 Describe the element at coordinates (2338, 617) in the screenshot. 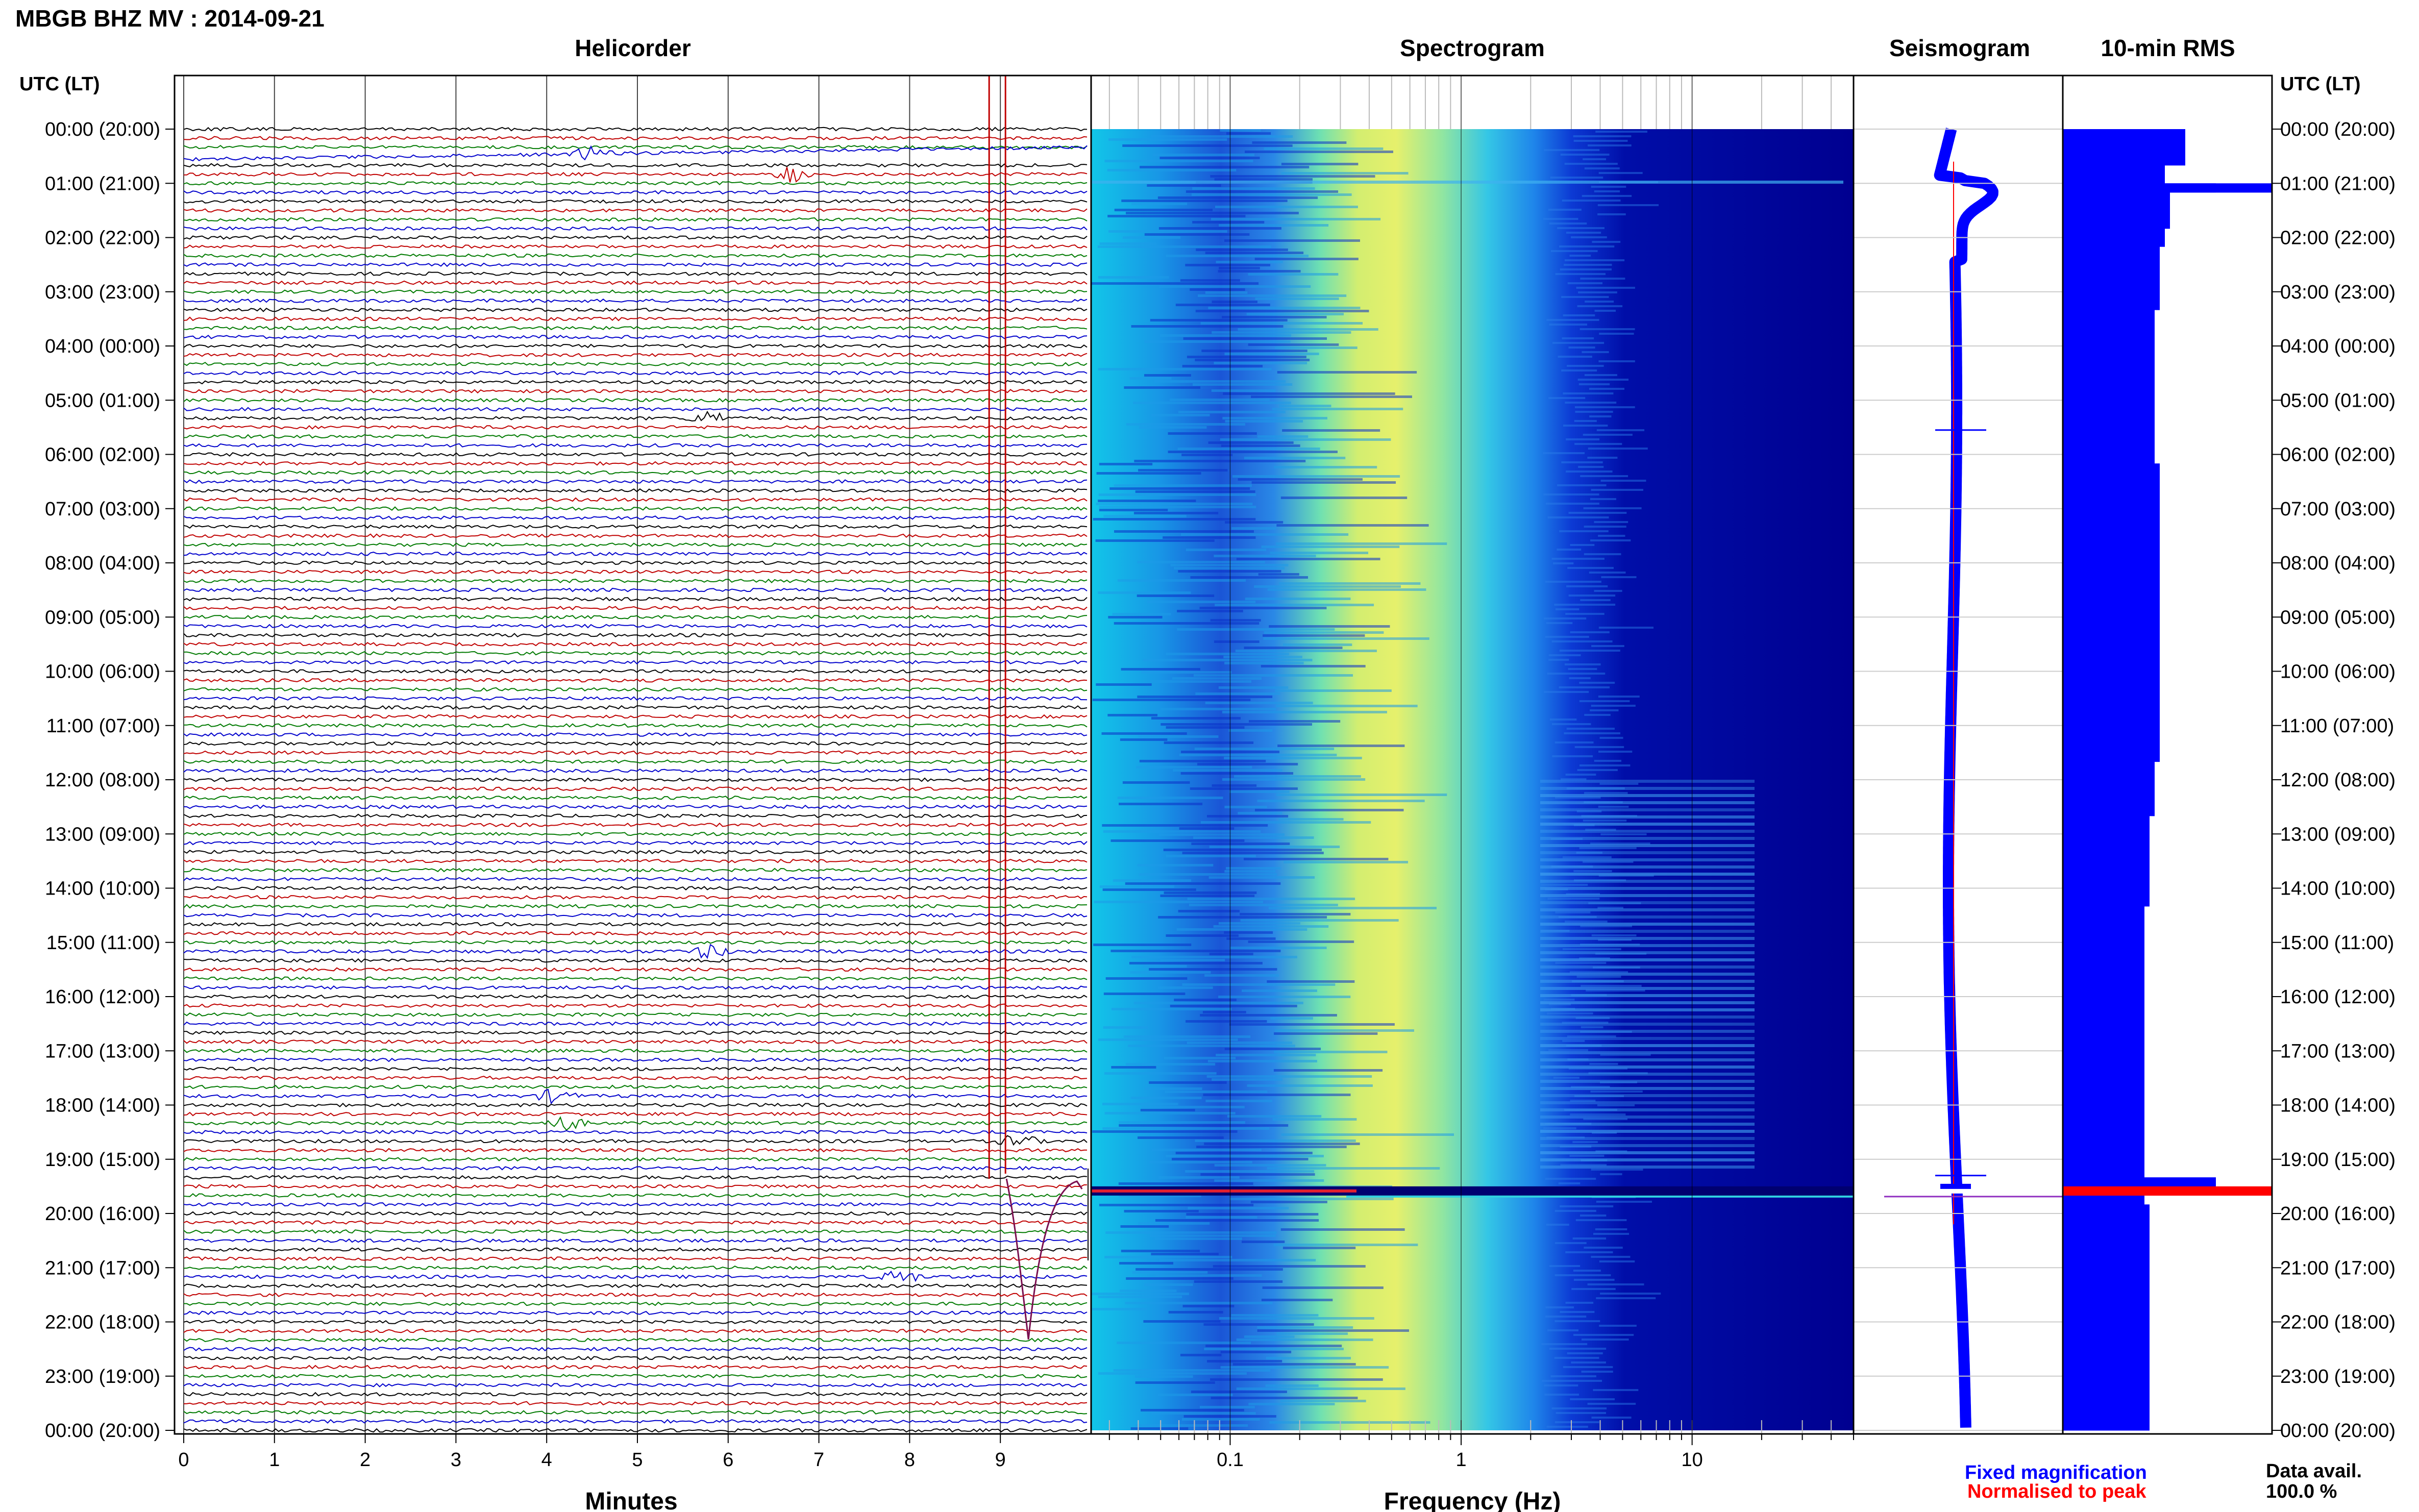

I see `time-tick-label-right: 09:00 (05:00)` at that location.